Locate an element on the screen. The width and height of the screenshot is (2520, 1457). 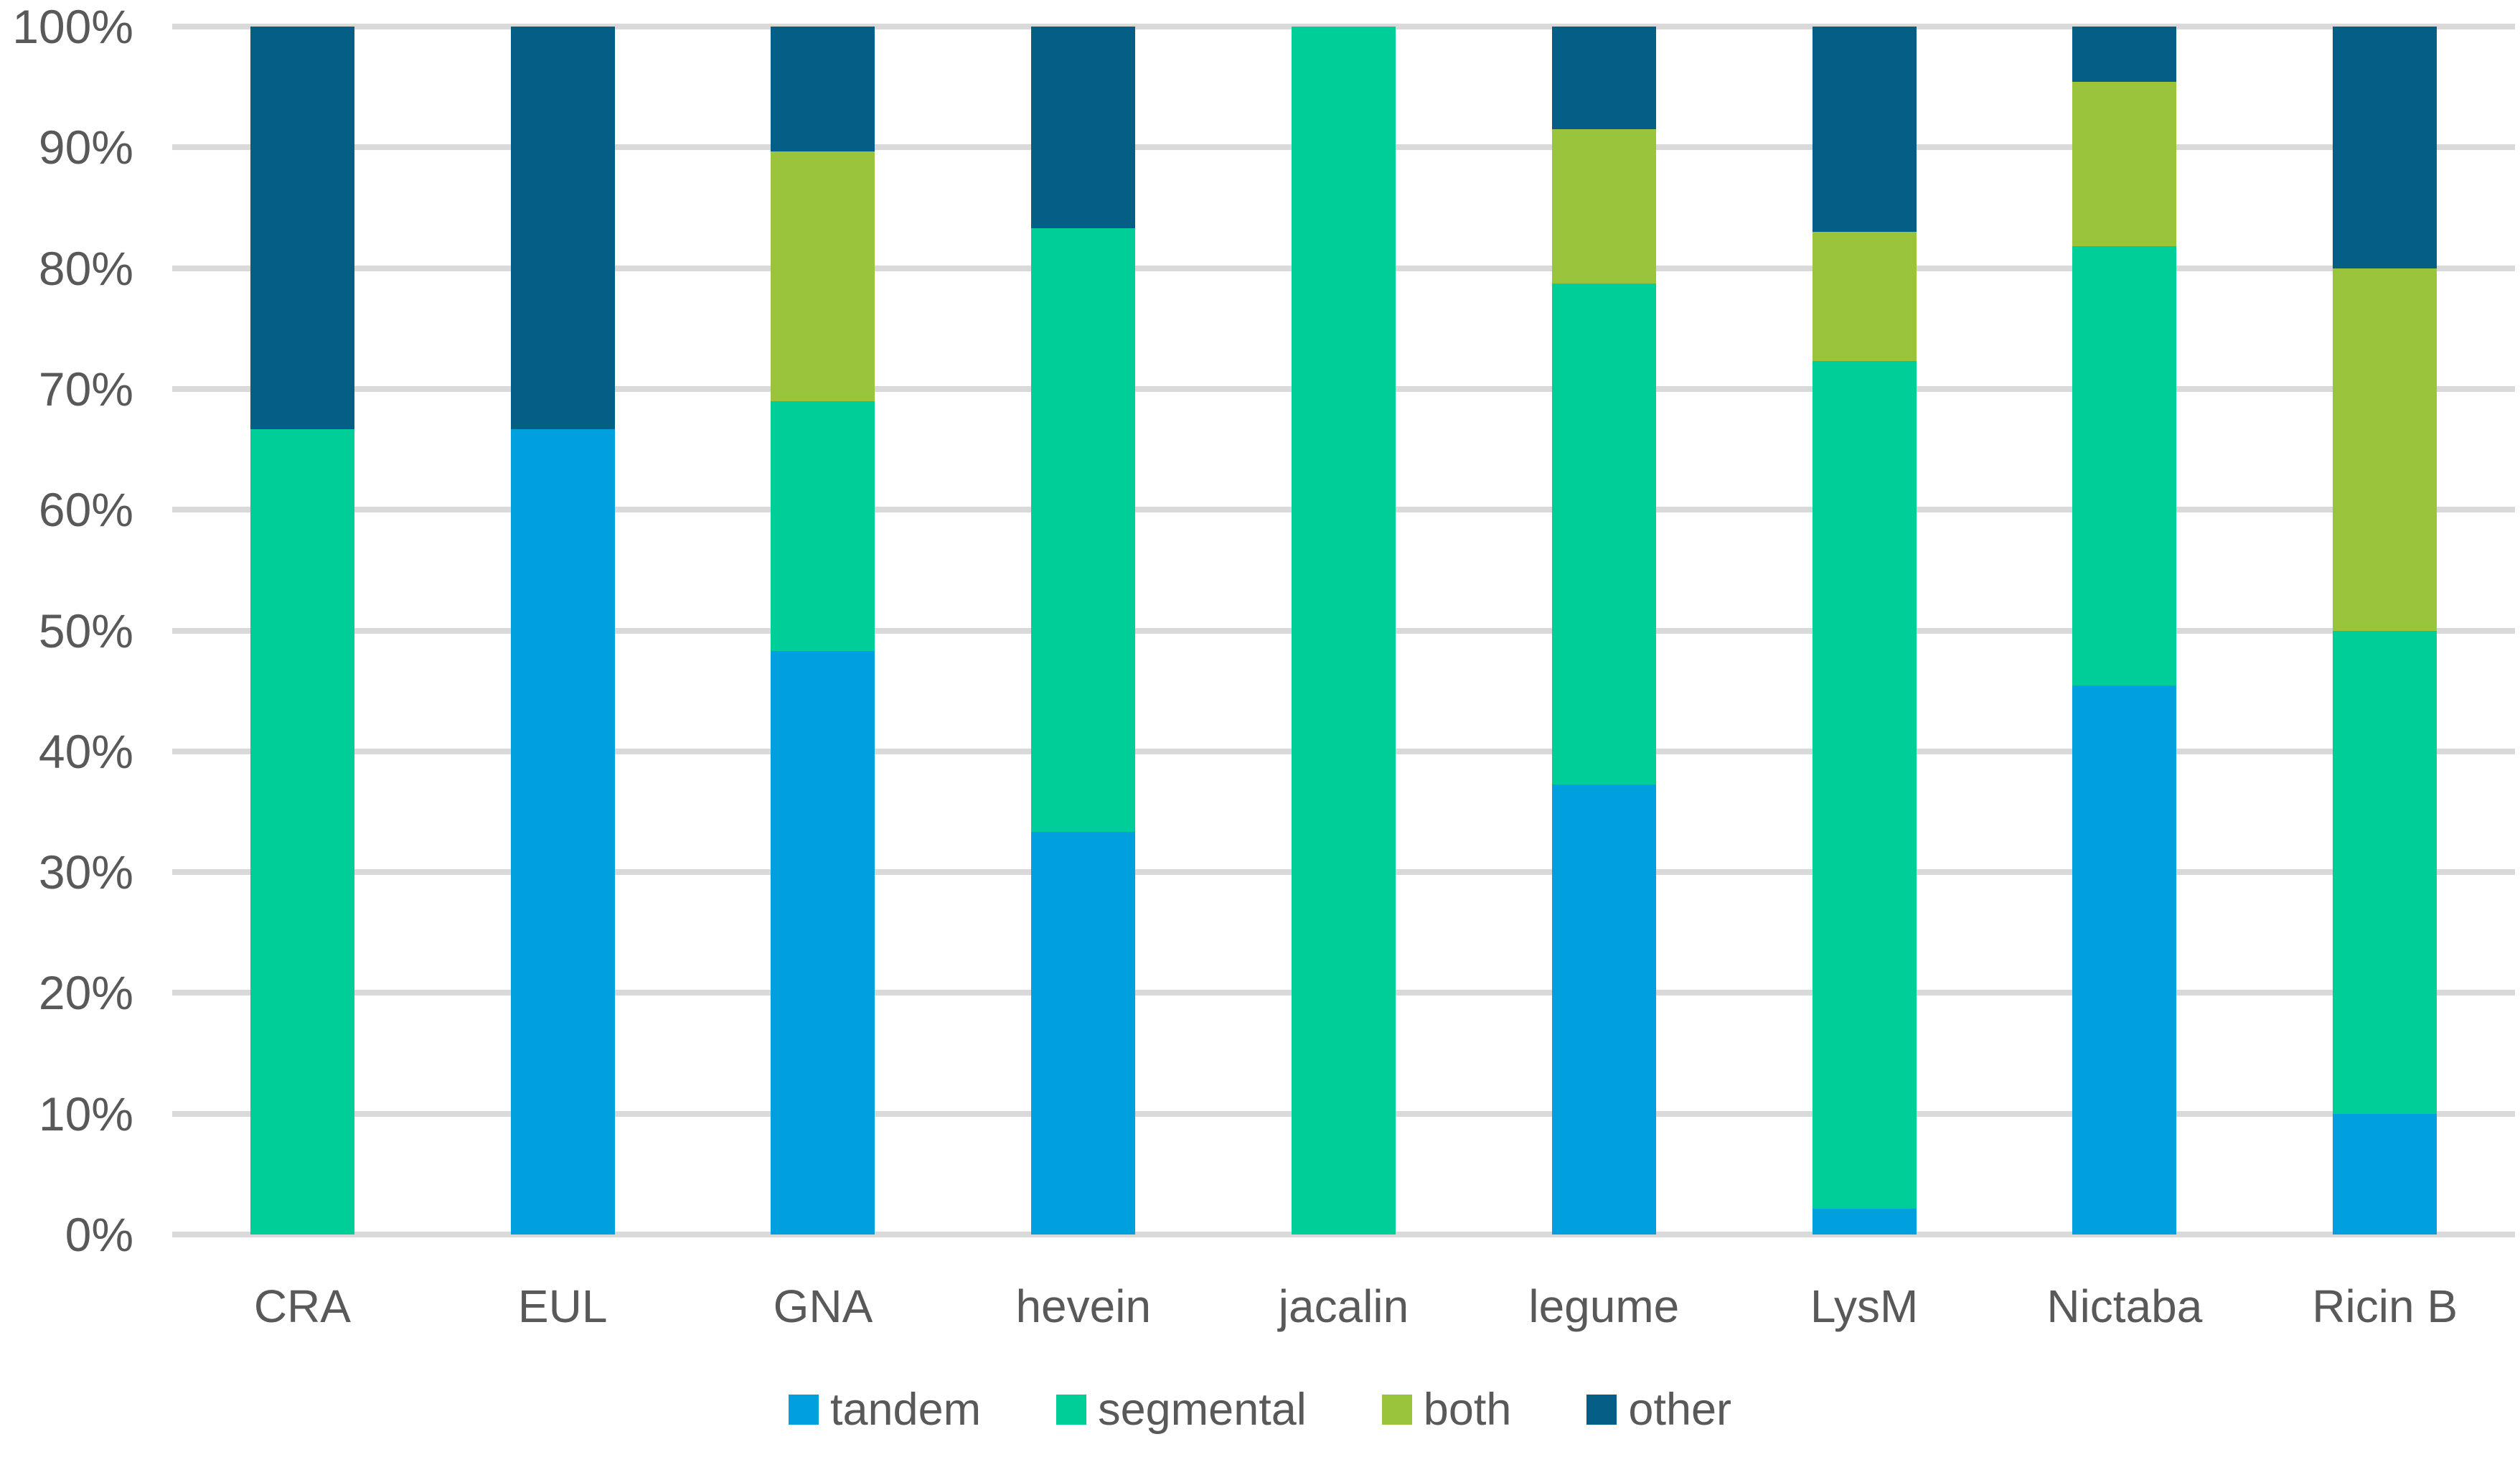
bar-LysM is located at coordinates (1864, 631).